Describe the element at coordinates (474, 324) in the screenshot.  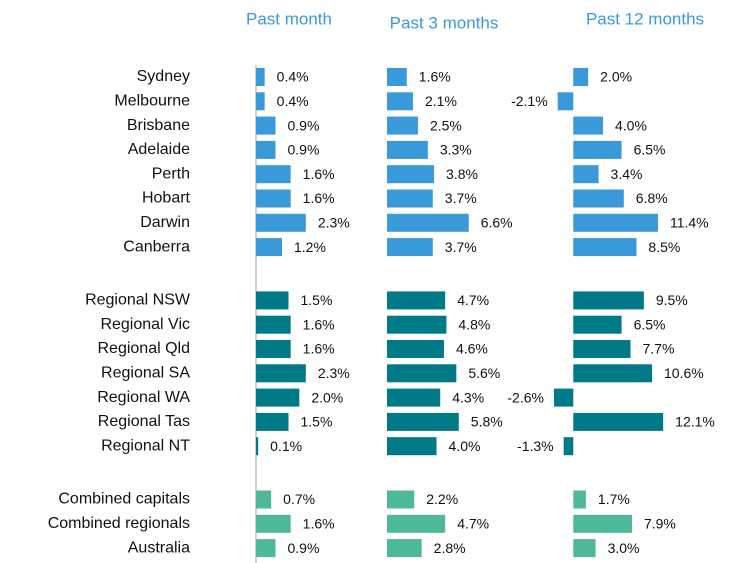
I see `value-label: 4.8%` at that location.